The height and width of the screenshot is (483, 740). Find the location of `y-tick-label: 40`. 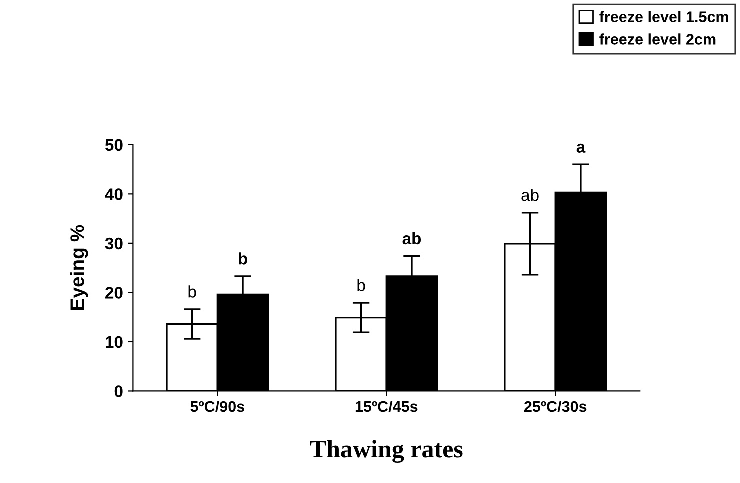

y-tick-label: 40 is located at coordinates (114, 194).